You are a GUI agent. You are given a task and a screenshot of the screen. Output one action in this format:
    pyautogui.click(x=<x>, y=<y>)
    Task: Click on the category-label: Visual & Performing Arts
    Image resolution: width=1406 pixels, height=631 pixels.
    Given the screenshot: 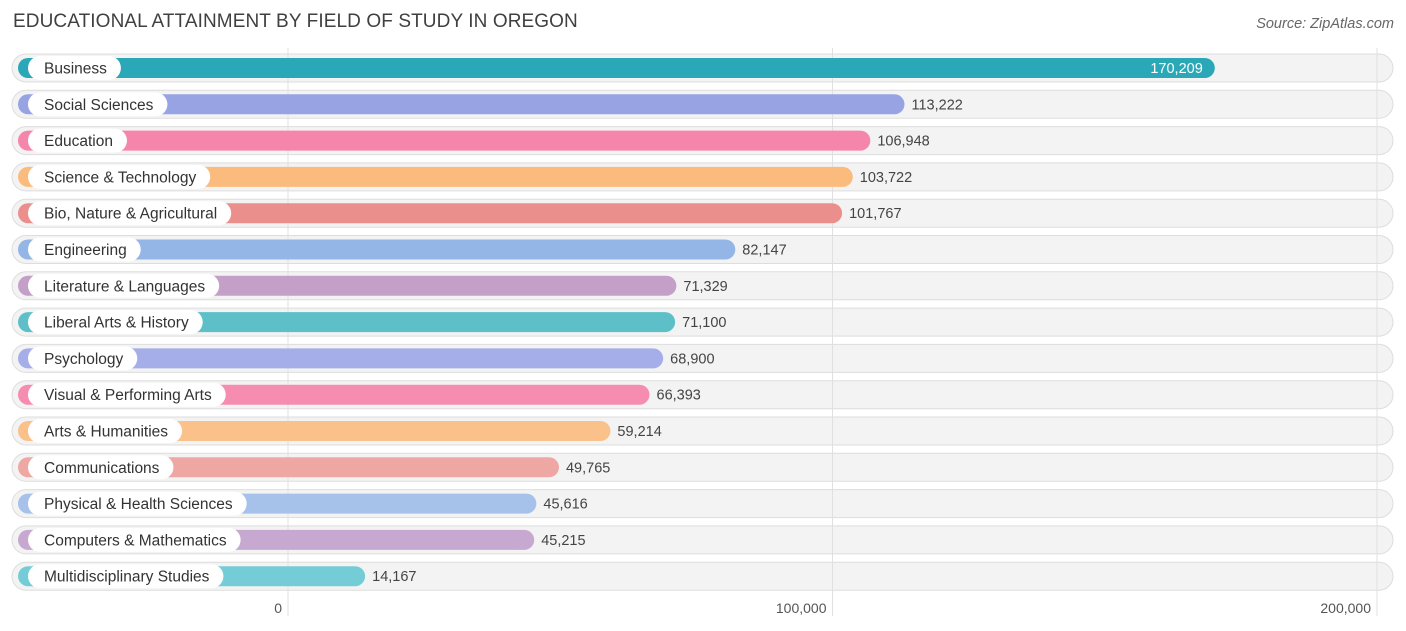 What is the action you would take?
    pyautogui.click(x=128, y=395)
    